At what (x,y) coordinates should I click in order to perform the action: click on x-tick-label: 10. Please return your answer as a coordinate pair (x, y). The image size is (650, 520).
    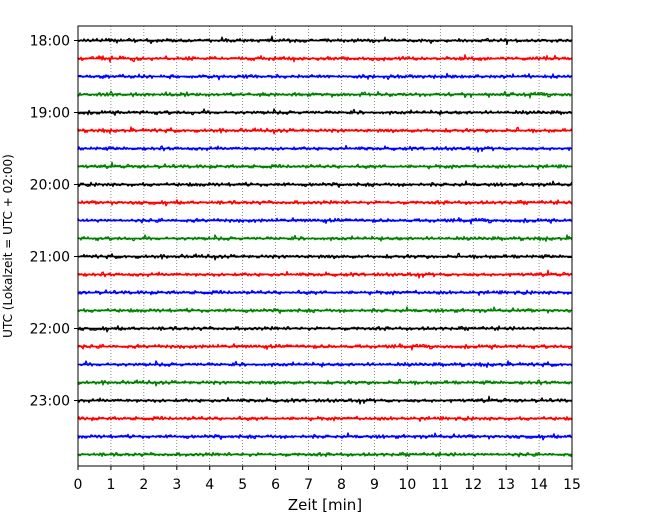
    Looking at the image, I should click on (407, 485).